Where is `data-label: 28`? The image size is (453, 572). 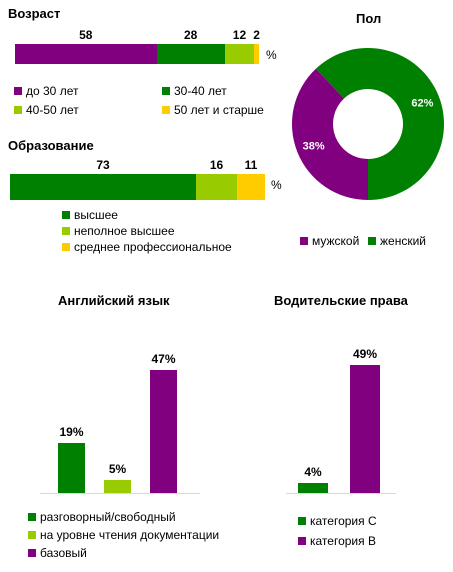 data-label: 28 is located at coordinates (190, 35).